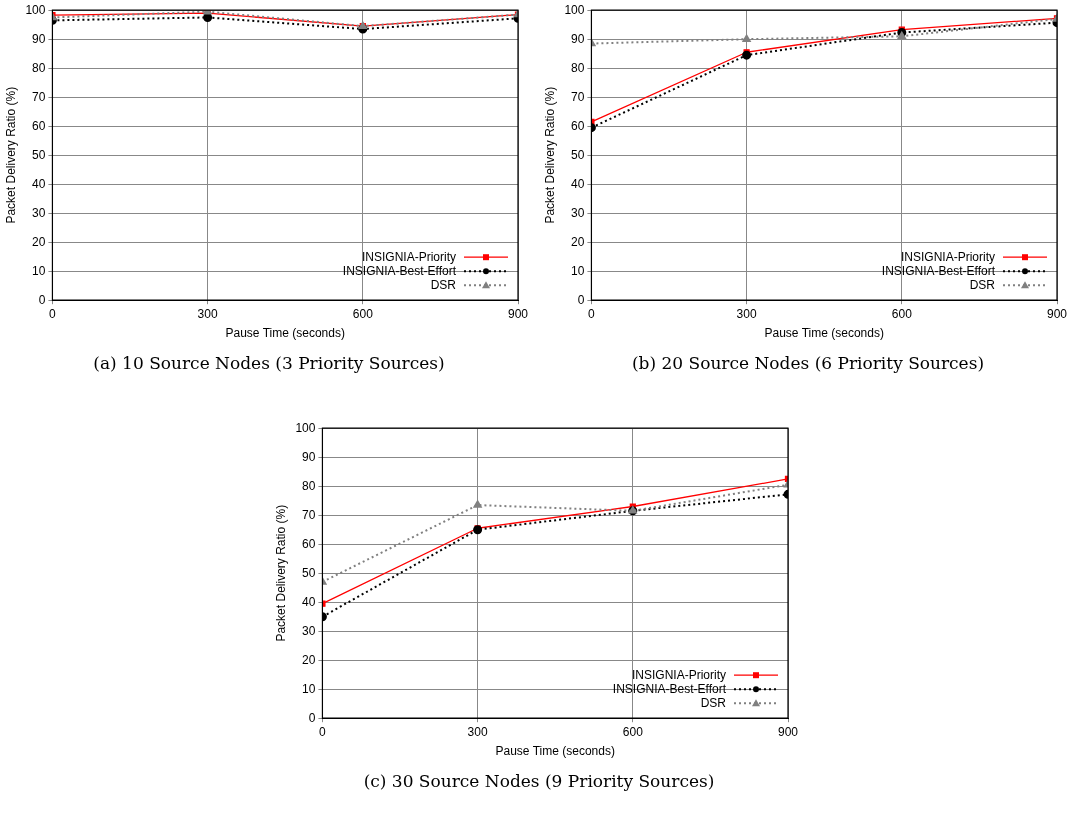 The width and height of the screenshot is (1077, 835). Describe the element at coordinates (808, 363) in the screenshot. I see `text: (b) 20 Source Nodes (6 Priority Sources)` at that location.